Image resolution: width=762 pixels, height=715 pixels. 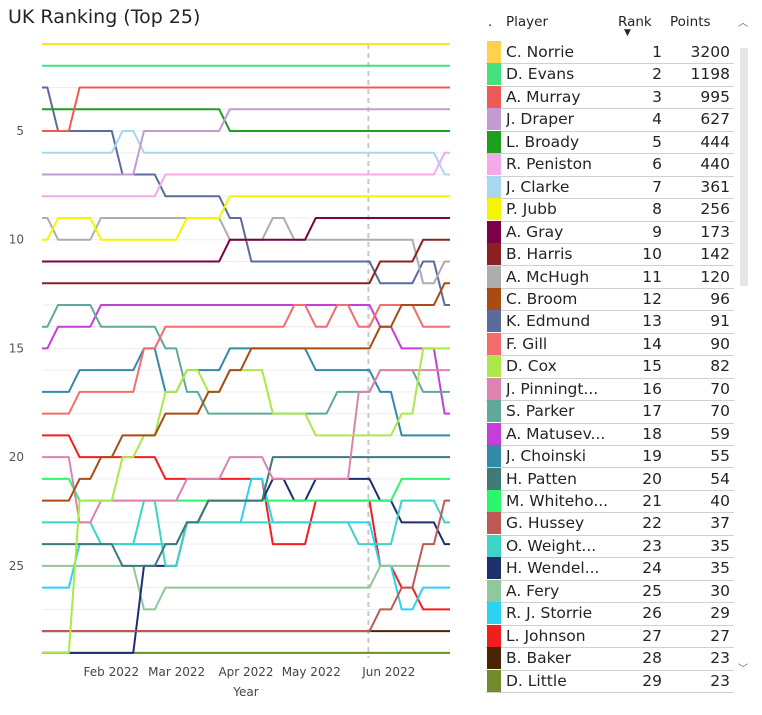 What do you see at coordinates (610, 389) in the screenshot?
I see `table-row: J. Pinningt... 16 70` at bounding box center [610, 389].